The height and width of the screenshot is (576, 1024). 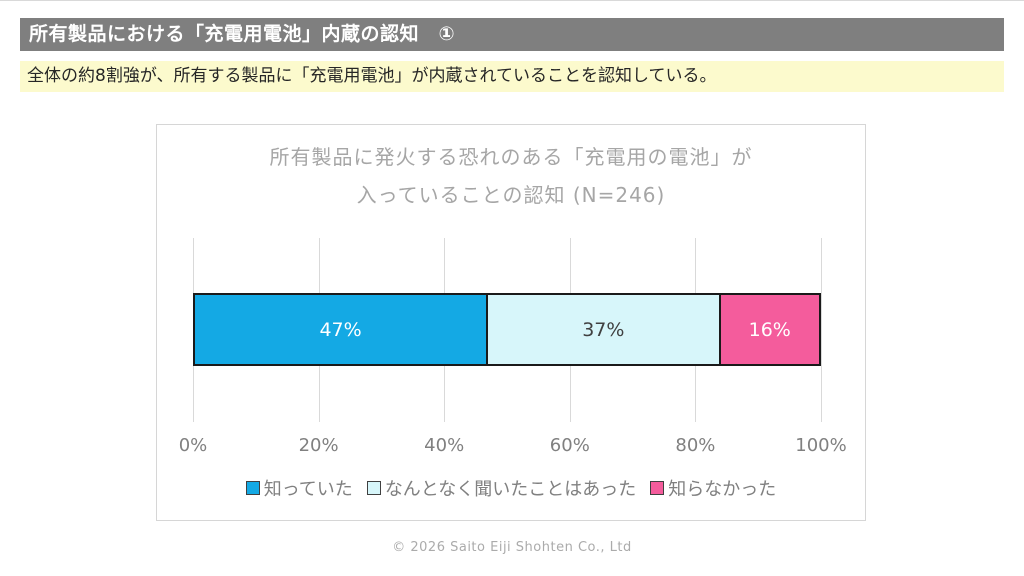 I want to click on legend-label: 知らなかった, so click(x=722, y=489).